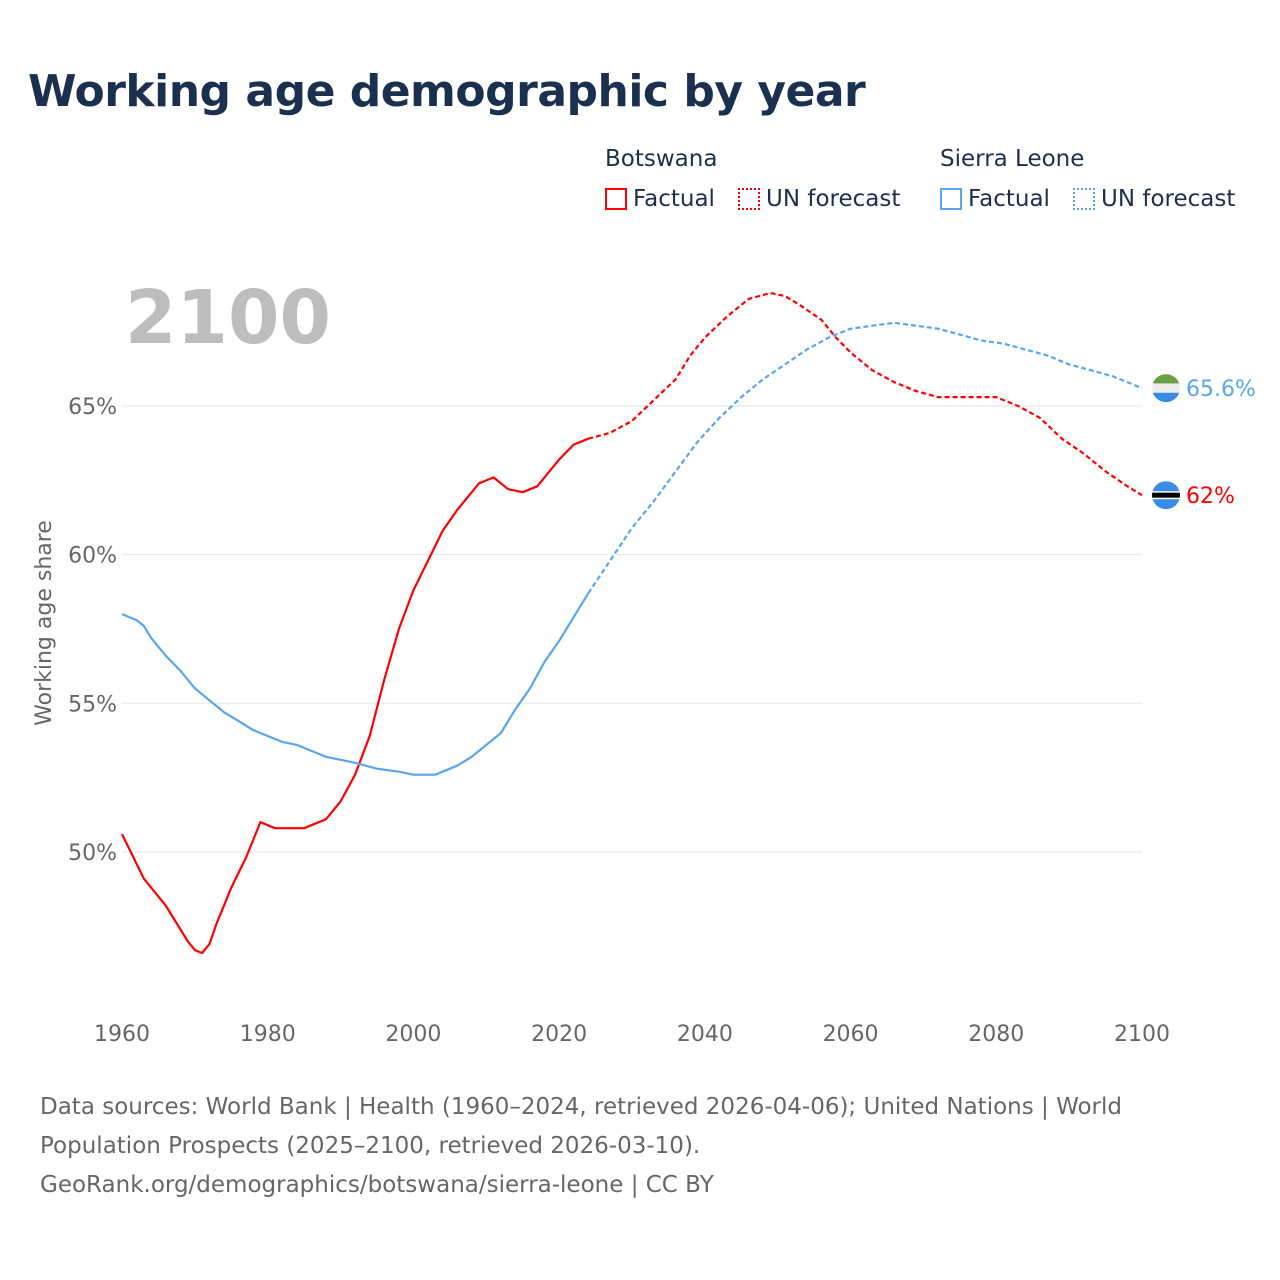  I want to click on line-botswana-factual, so click(355, 696).